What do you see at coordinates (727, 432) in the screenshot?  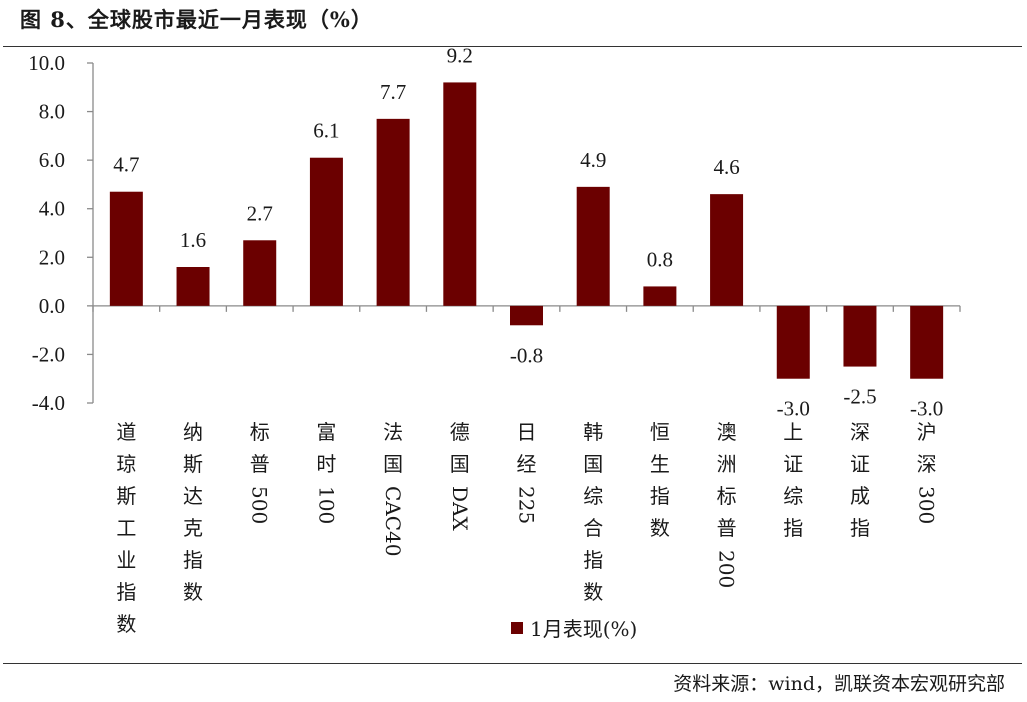 I see `svg-text: 澳` at bounding box center [727, 432].